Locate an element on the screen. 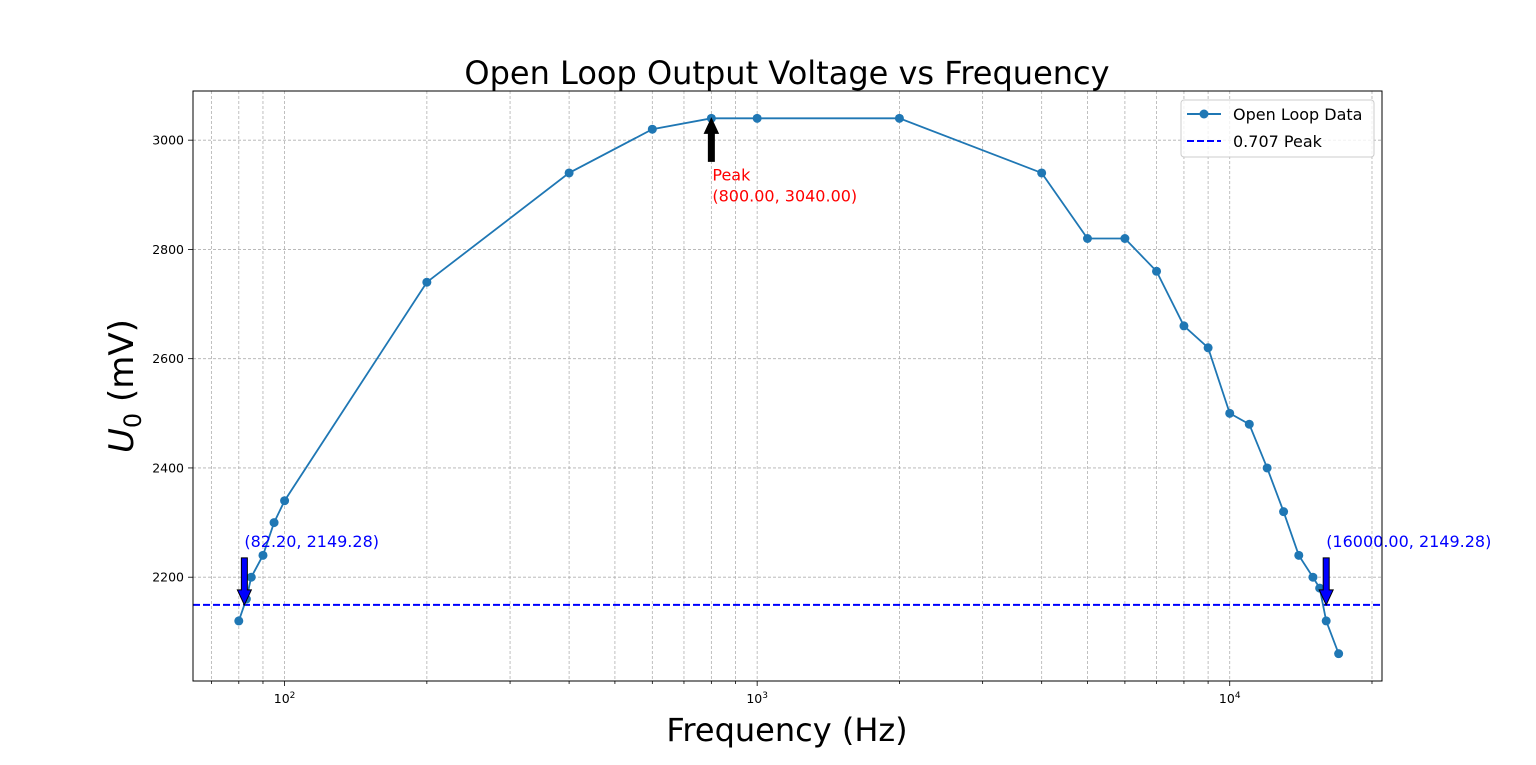 This screenshot has width=1536, height=765. x-tick-label: 104 is located at coordinates (1230, 698).